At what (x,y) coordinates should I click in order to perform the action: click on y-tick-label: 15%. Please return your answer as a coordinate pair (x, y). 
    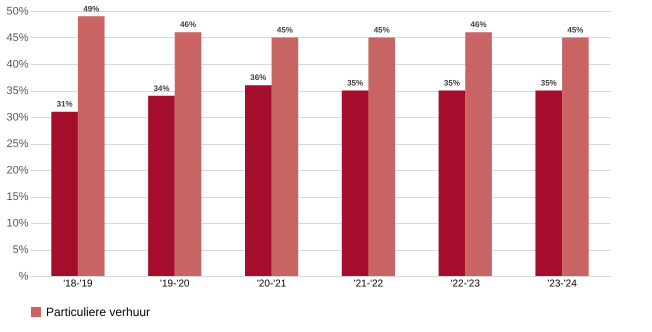
    Looking at the image, I should click on (17, 197).